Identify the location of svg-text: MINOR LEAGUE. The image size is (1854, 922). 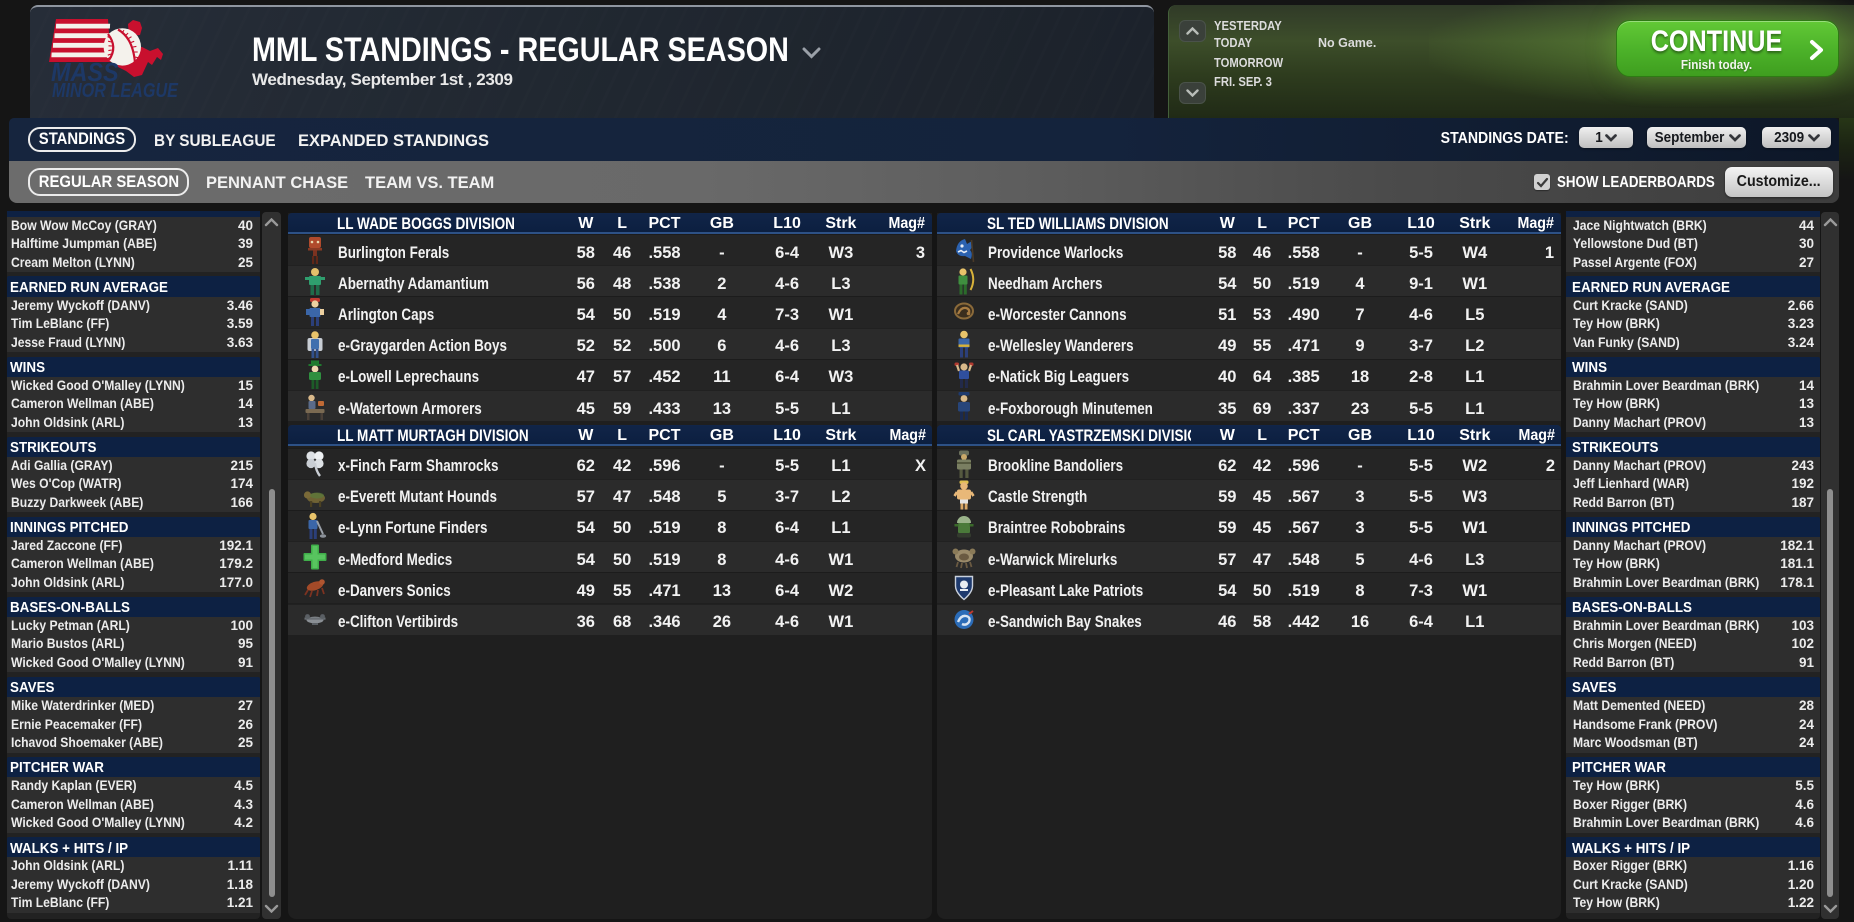
(115, 89).